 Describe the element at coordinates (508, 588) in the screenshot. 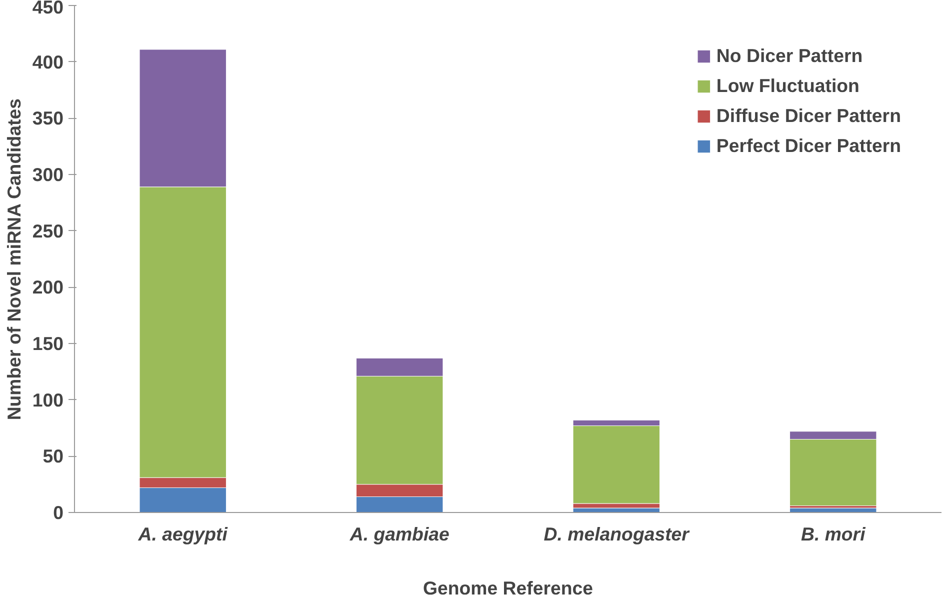

I see `x-axis-title: Genome Reference` at that location.